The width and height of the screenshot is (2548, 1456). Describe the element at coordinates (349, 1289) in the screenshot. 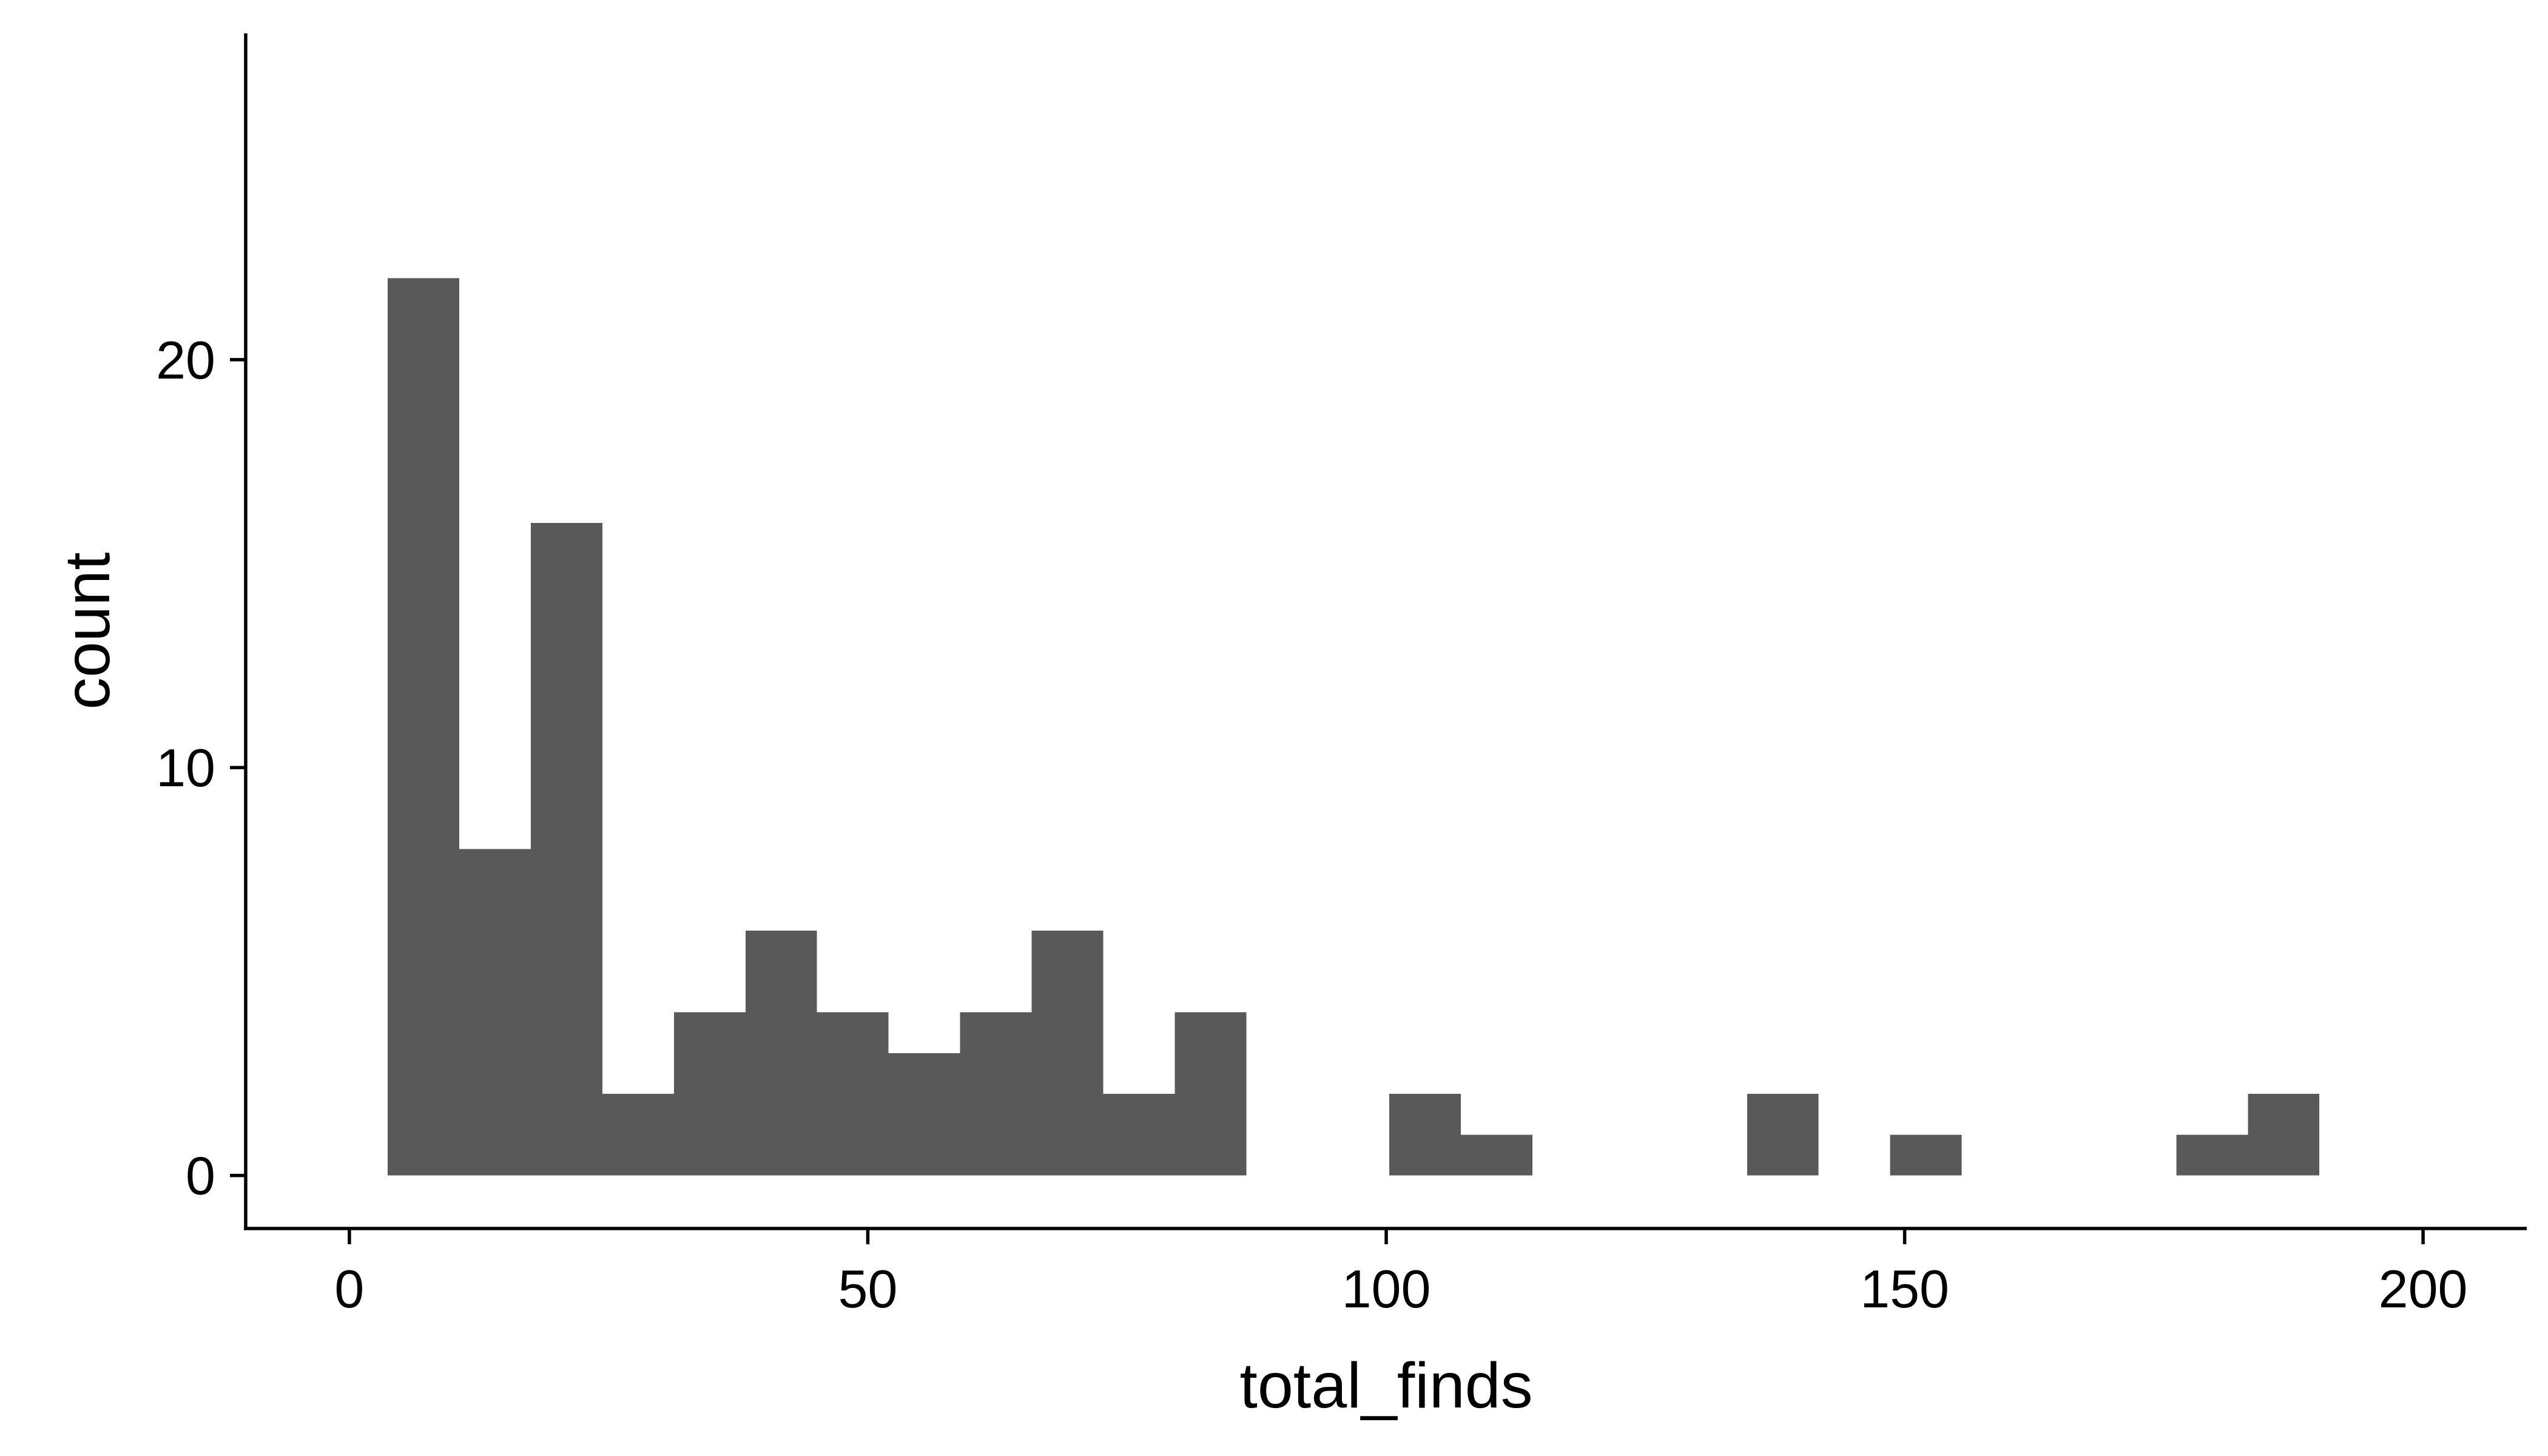

I see `x-tick-label: 0` at that location.